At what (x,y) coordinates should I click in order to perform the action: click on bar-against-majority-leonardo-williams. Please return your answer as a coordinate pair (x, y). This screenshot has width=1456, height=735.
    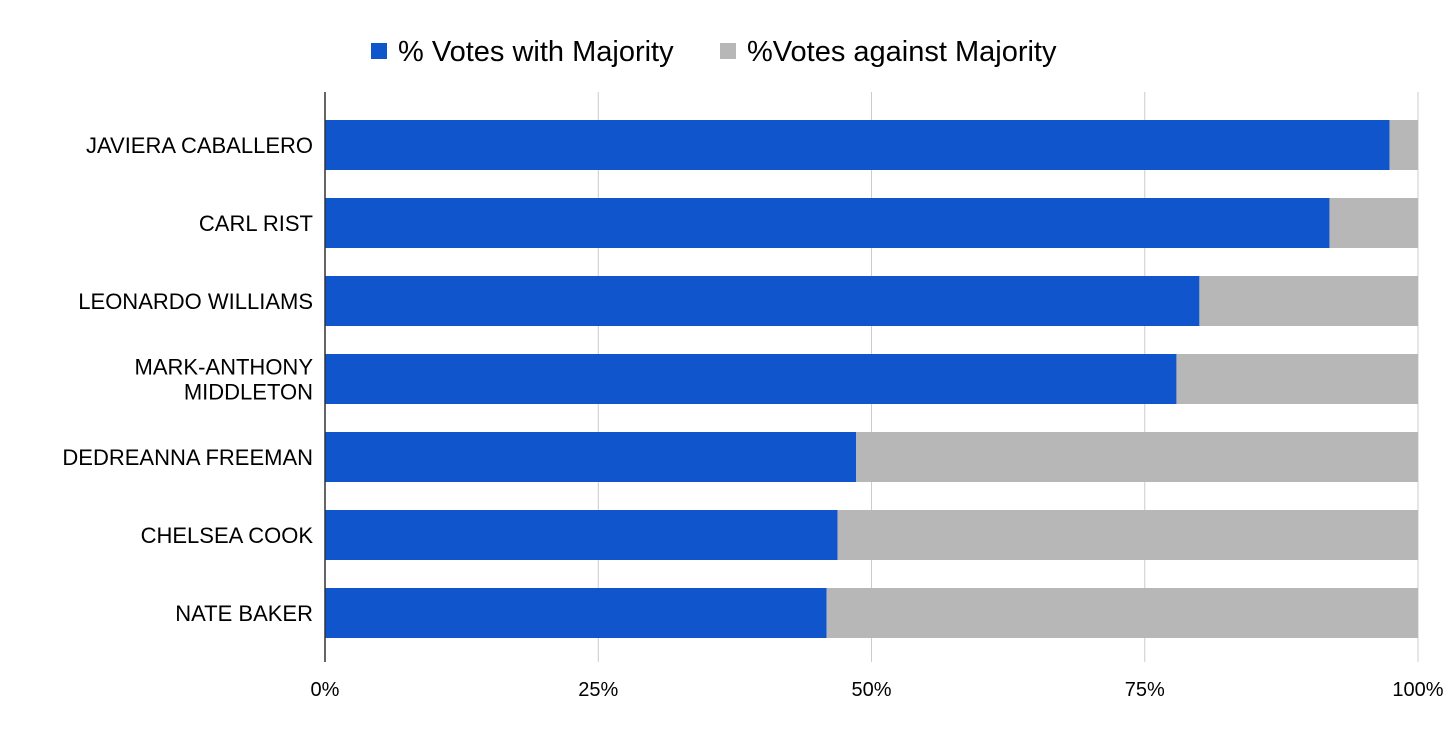
    Looking at the image, I should click on (1308, 301).